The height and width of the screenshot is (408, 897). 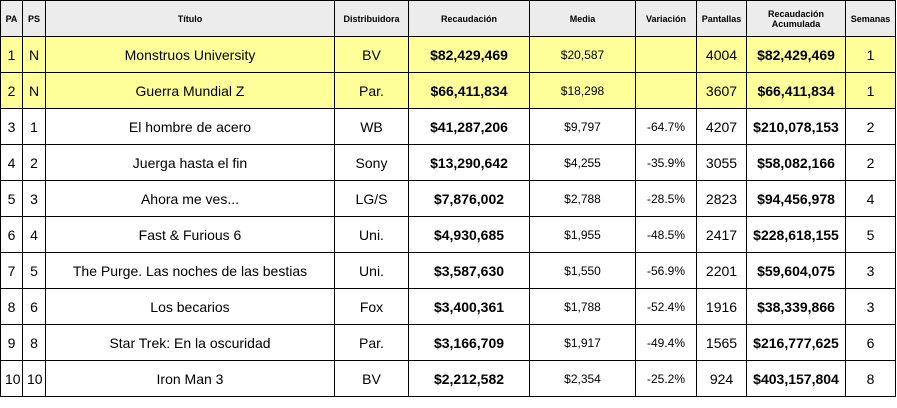 I want to click on cell-variacion: -48.5%, so click(x=666, y=234).